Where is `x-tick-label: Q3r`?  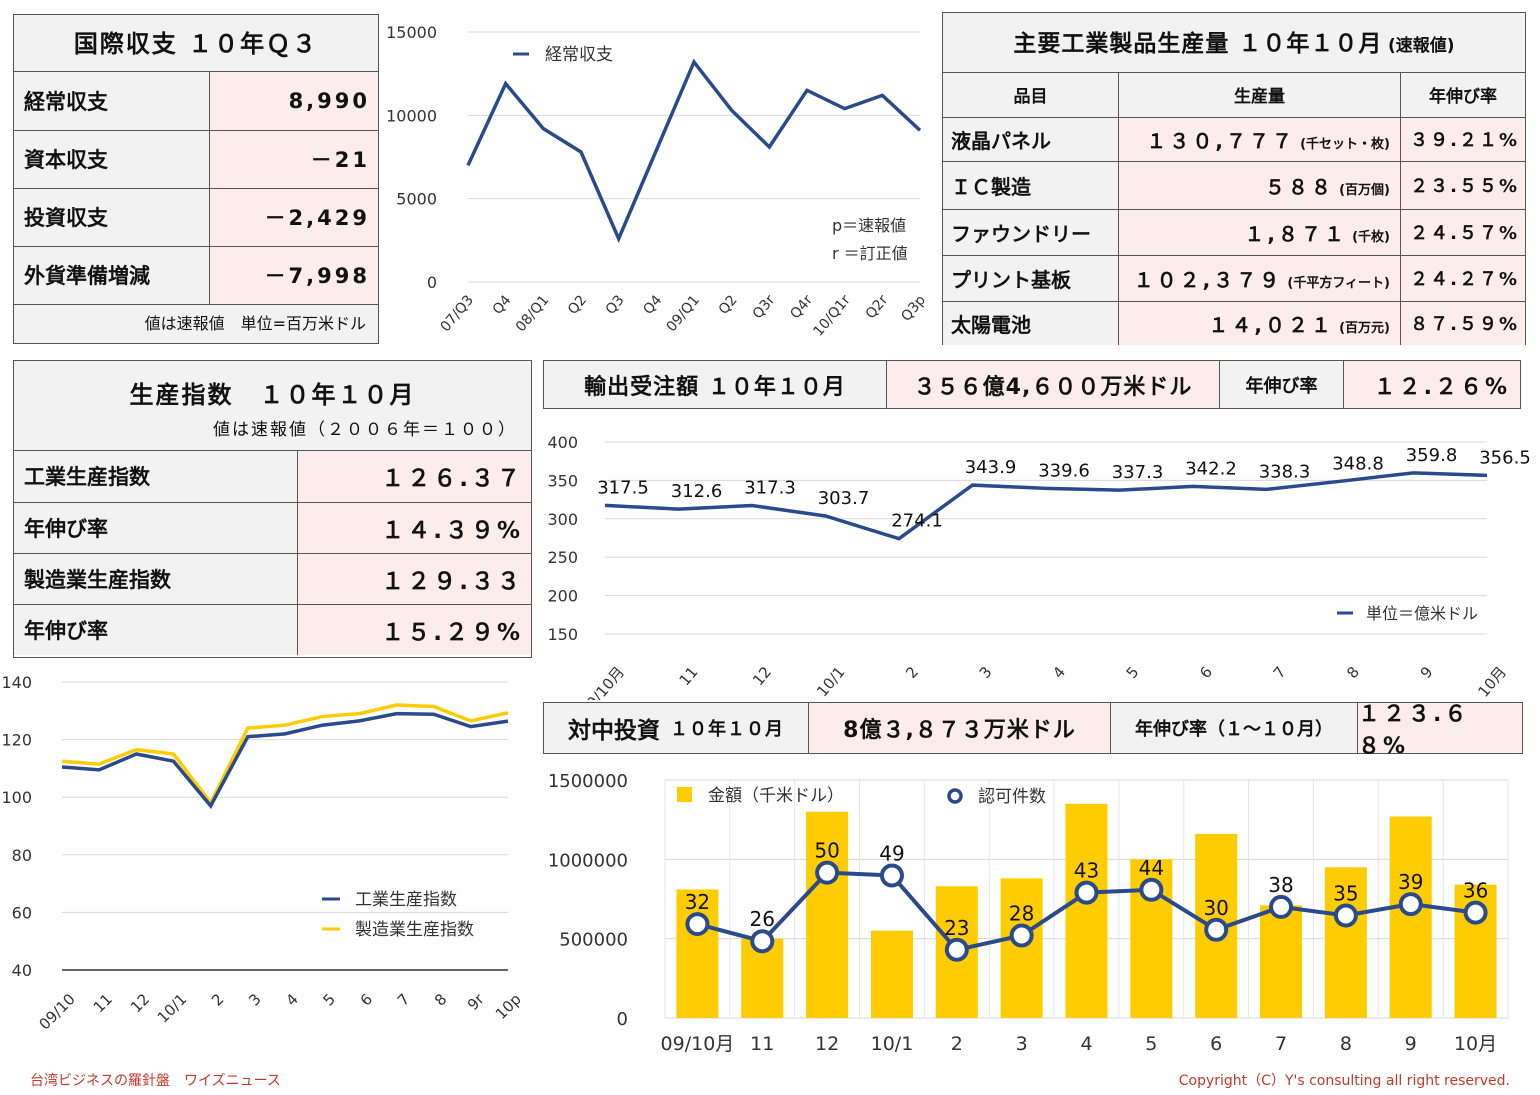
x-tick-label: Q3r is located at coordinates (764, 307).